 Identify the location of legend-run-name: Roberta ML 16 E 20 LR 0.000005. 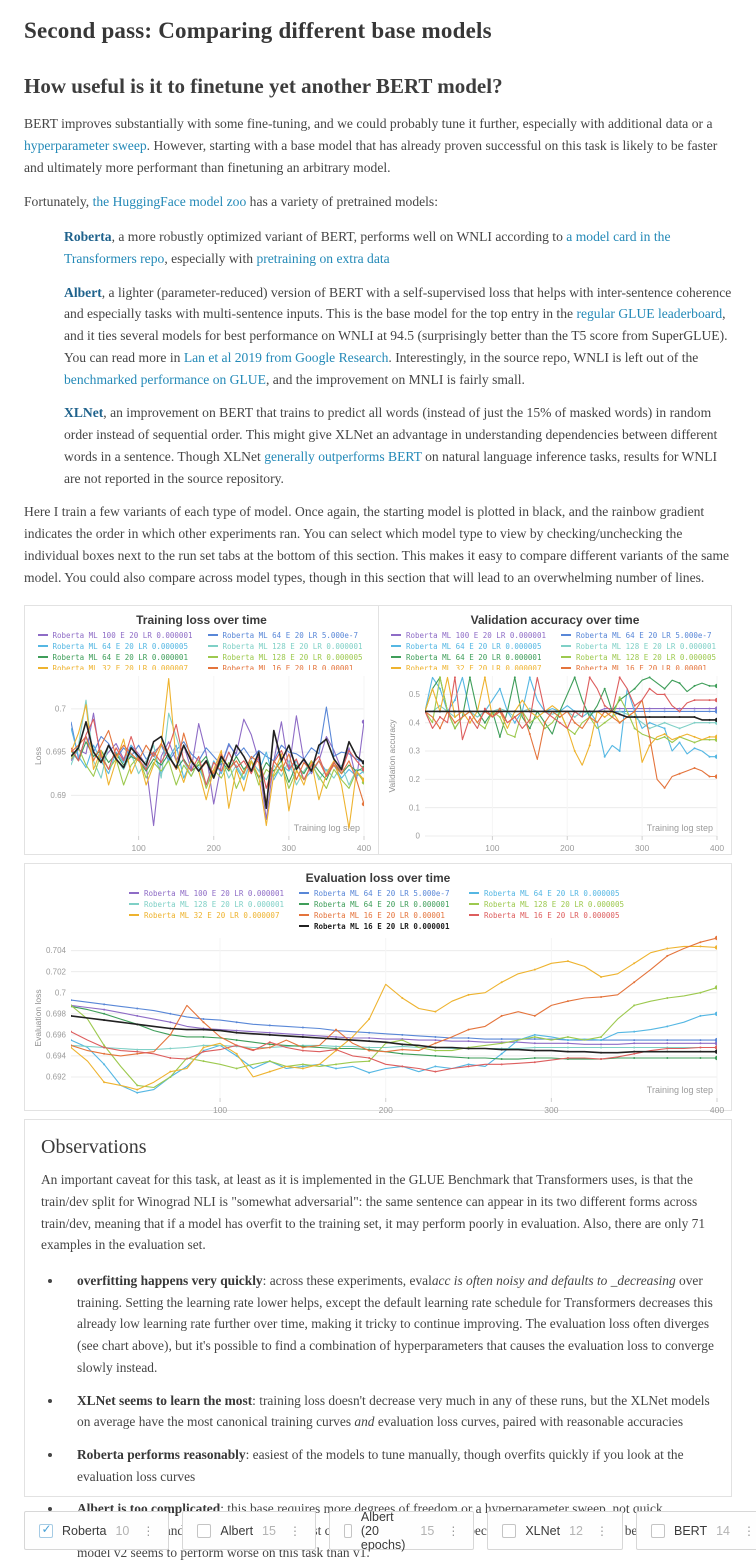
(552, 916).